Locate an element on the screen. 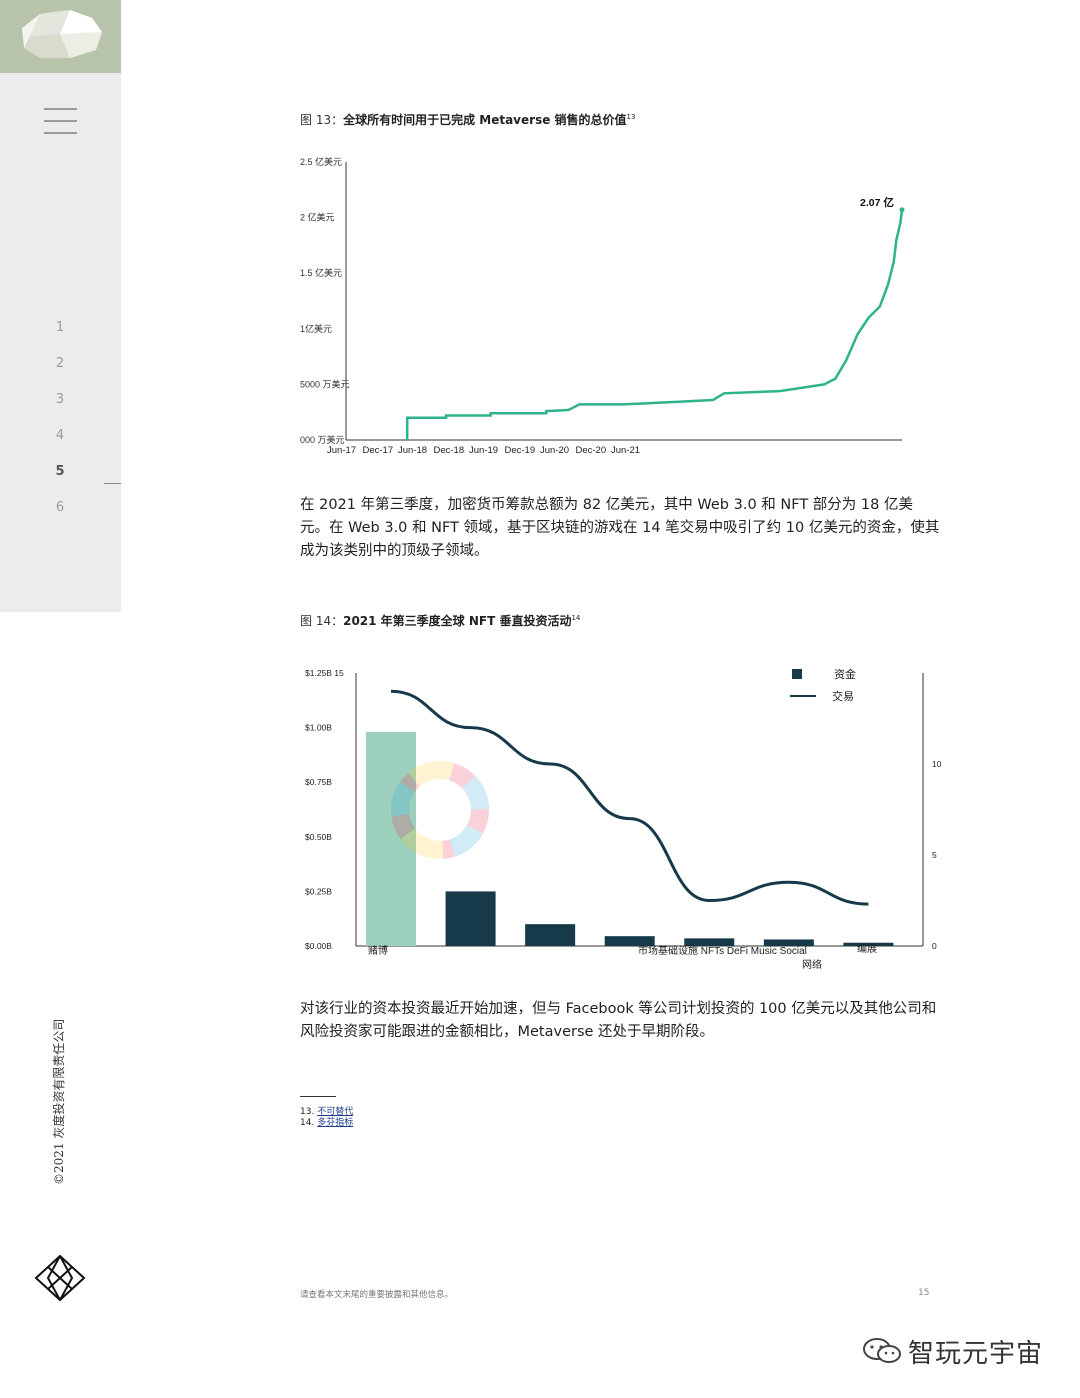 This screenshot has width=1080, height=1398. sidebar is located at coordinates (60, 306).